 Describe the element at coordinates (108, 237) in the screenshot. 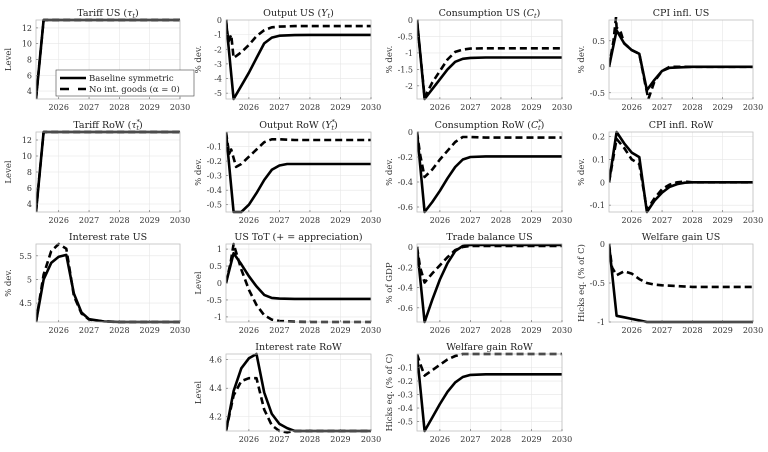

I see `panel-title: Interest rate US` at that location.